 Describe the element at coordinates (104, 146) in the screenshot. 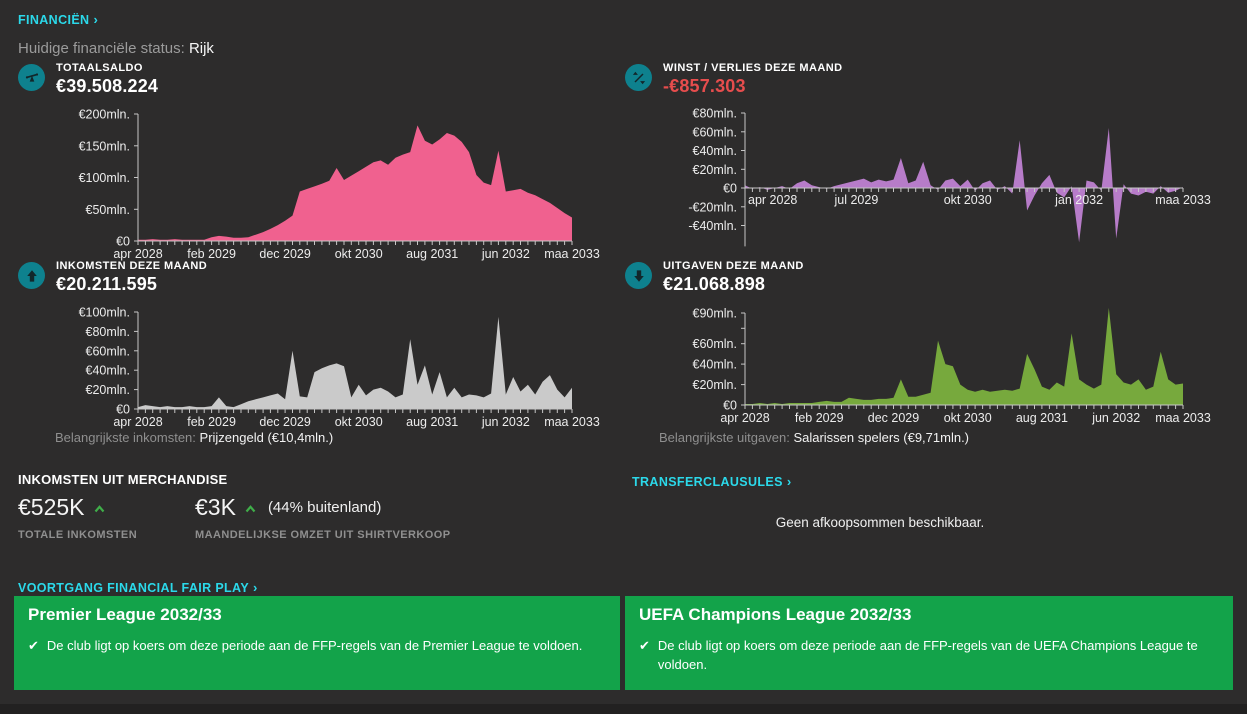

I see `svg-text: €150mln.` at that location.